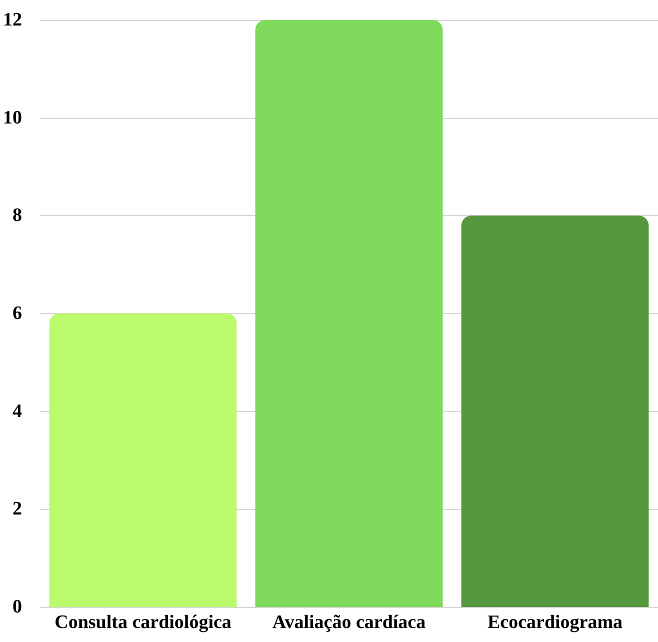 This screenshot has height=642, width=658. Describe the element at coordinates (143, 622) in the screenshot. I see `x-tick-label: Consulta cardiológica` at that location.